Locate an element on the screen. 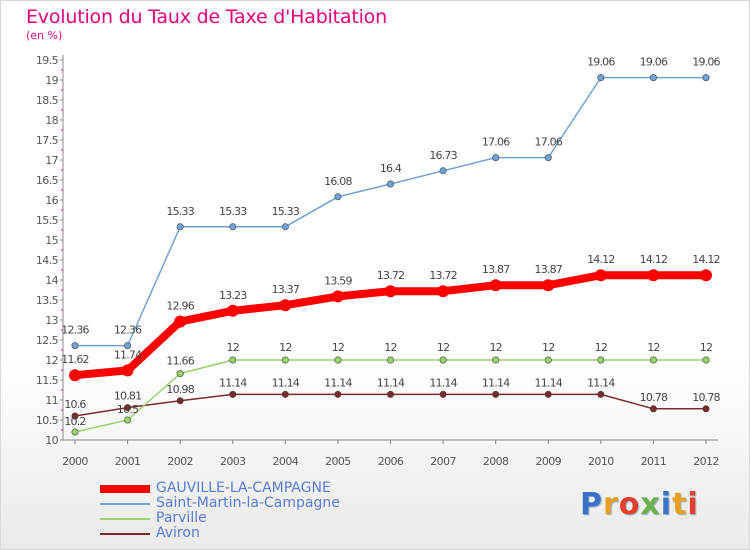  x-tick-label: 2007 is located at coordinates (443, 461).